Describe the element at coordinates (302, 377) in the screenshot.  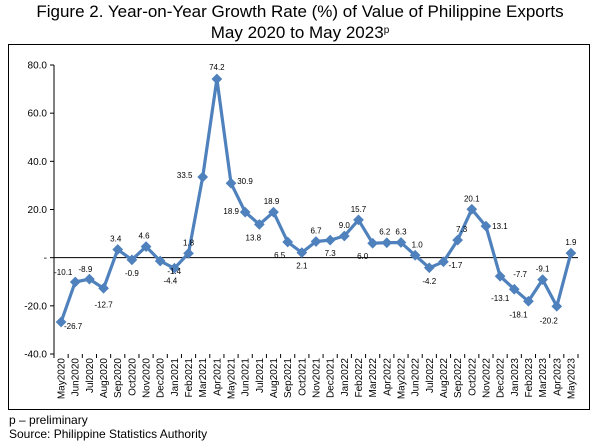
I see `x-tick-label: Oct2021` at that location.